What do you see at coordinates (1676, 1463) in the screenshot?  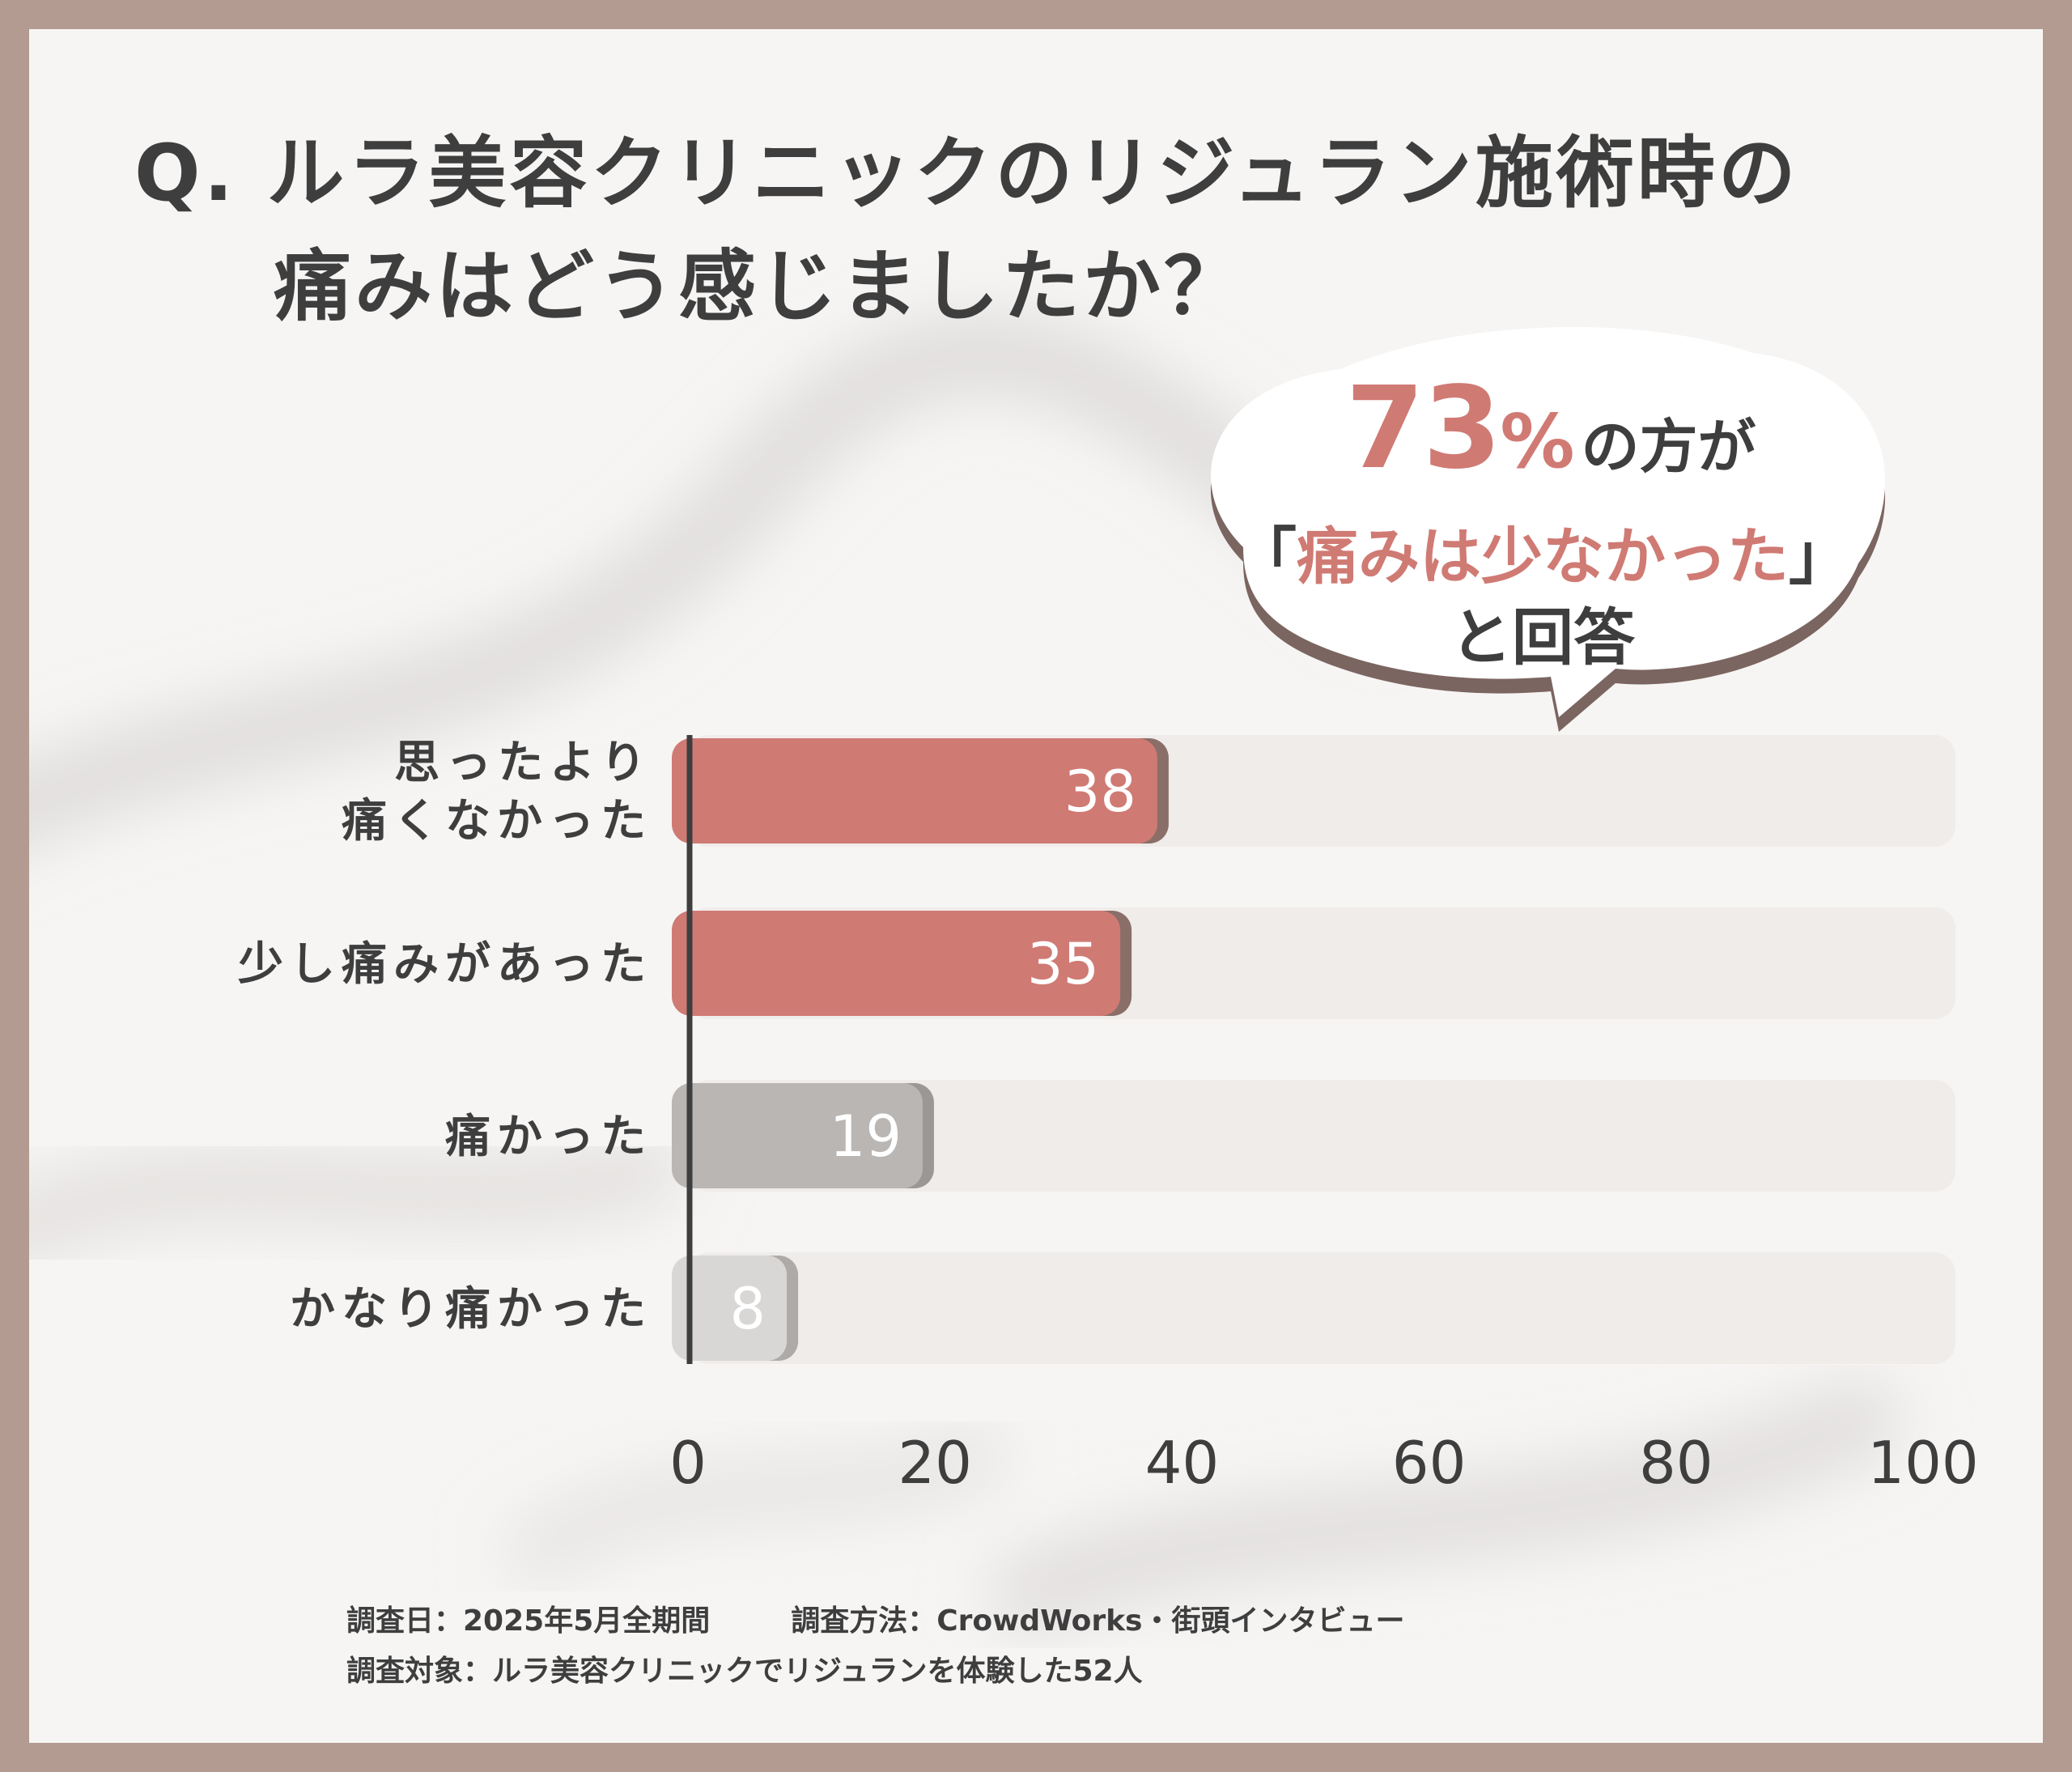 I see `x-tick-label: 80` at bounding box center [1676, 1463].